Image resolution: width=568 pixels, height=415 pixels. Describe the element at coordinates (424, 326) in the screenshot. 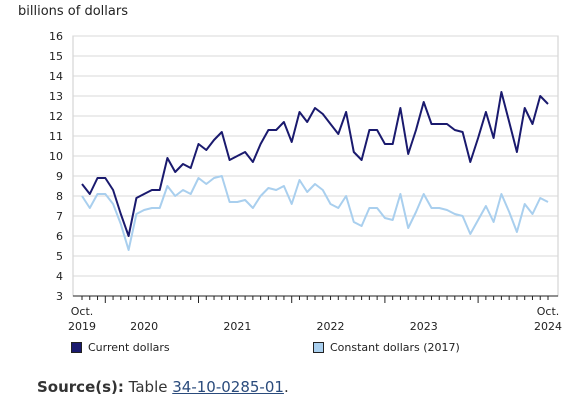

I see `x-tick-label: 2023` at that location.